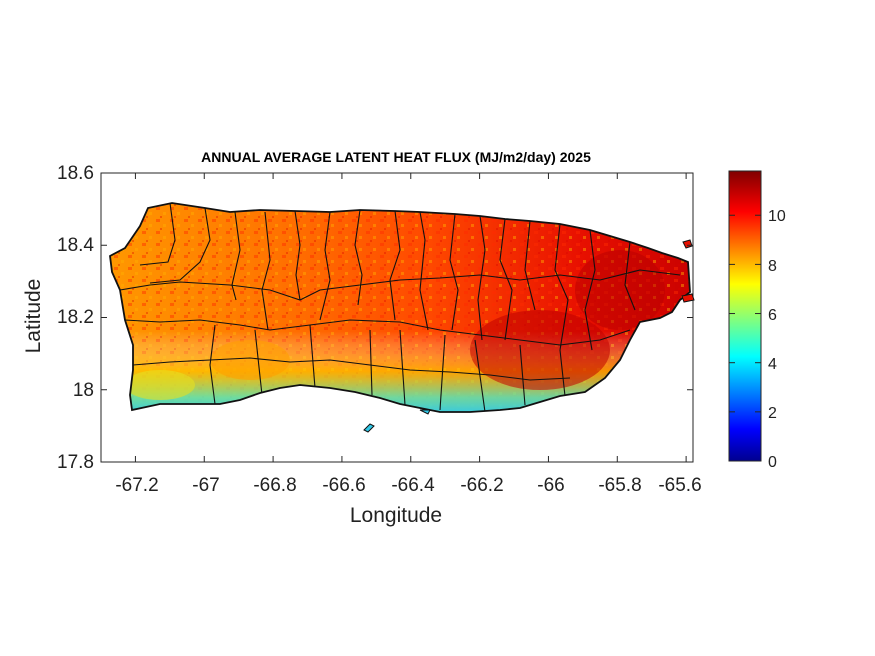  Describe the element at coordinates (550, 485) in the screenshot. I see `x-tick-label: -66` at that location.